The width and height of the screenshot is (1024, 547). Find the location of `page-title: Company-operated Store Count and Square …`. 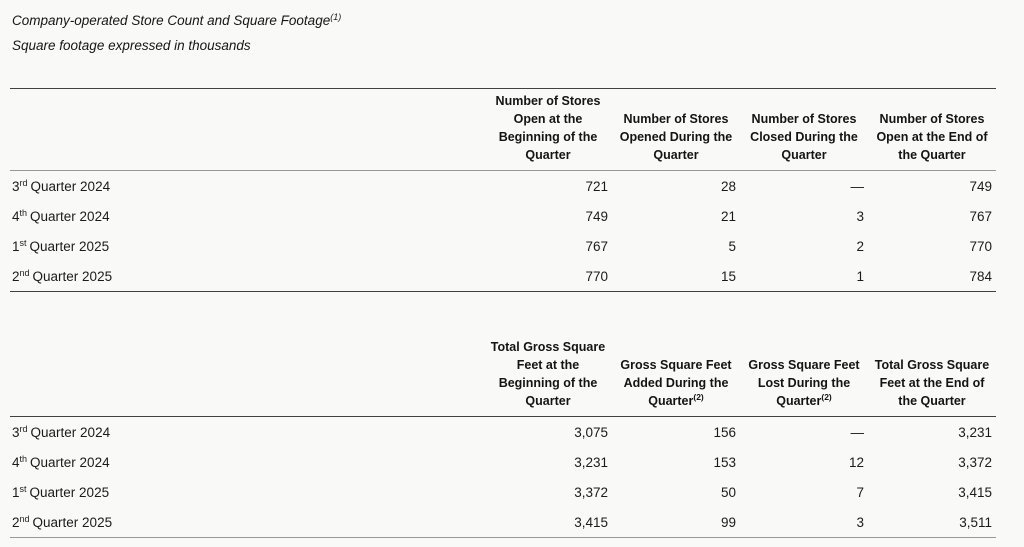

page-title: Company-operated Store Count and Square … is located at coordinates (518, 21).